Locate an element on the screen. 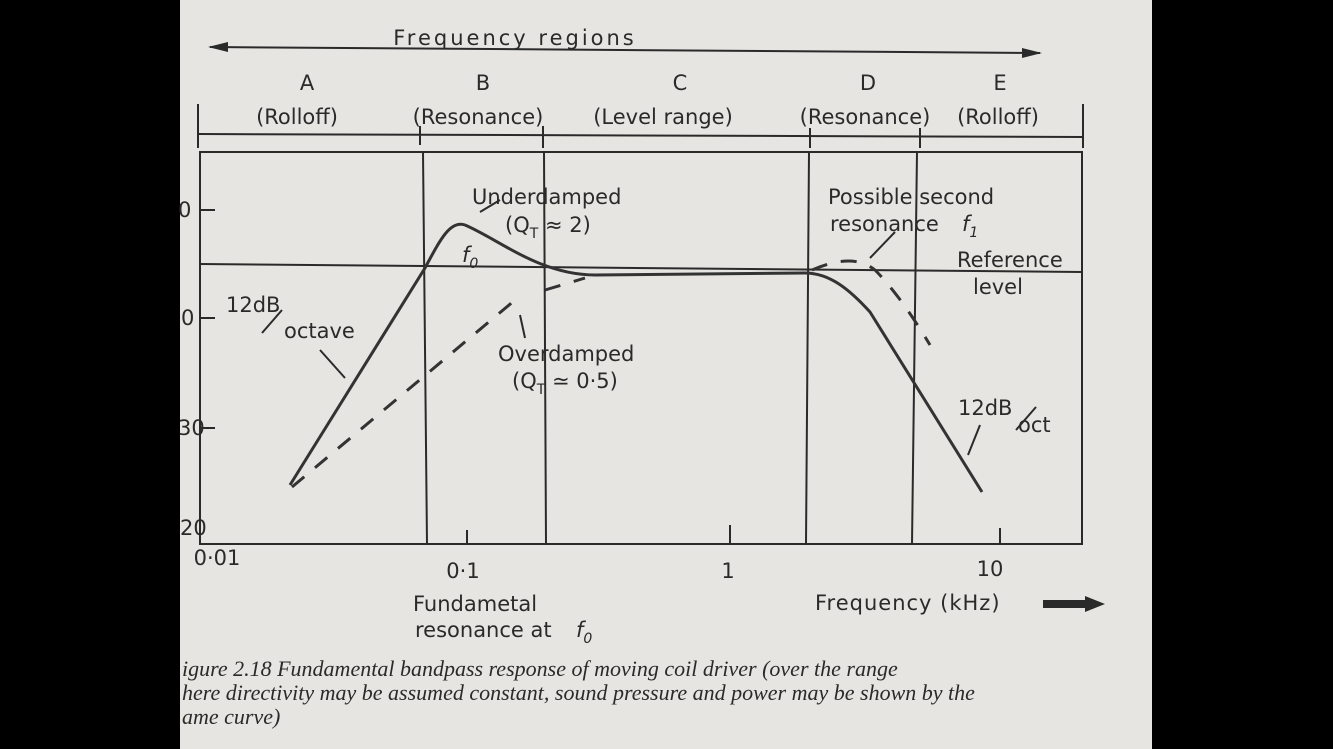 Image resolution: width=1333 pixels, height=749 pixels. annotation: Underdamped is located at coordinates (546, 197).